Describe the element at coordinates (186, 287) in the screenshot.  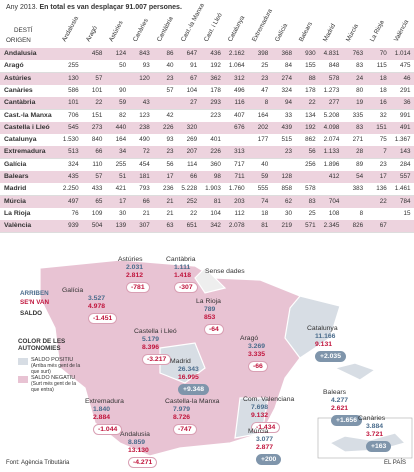
I see `saldo: -307` at that location.